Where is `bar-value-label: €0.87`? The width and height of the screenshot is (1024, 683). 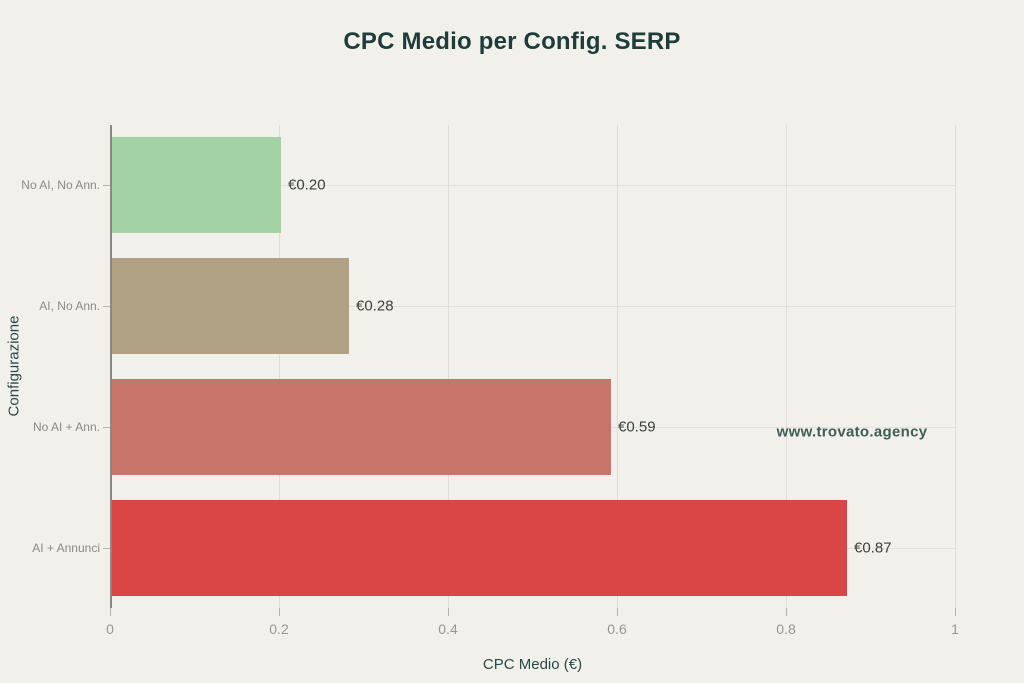
bar-value-label: €0.87 is located at coordinates (873, 548).